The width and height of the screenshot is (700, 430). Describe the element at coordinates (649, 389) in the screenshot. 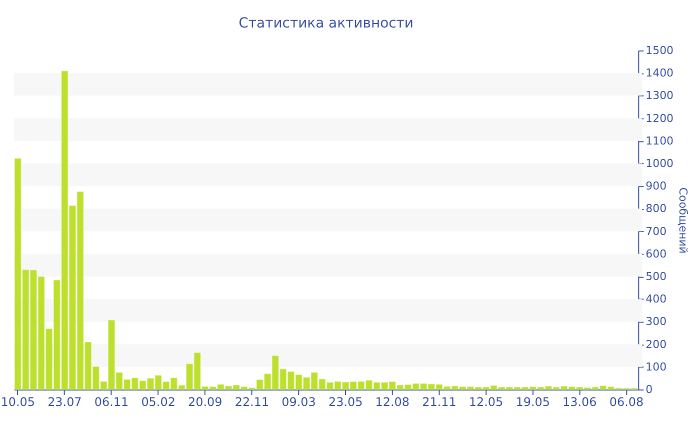

I see `y-tick-label: 0` at that location.